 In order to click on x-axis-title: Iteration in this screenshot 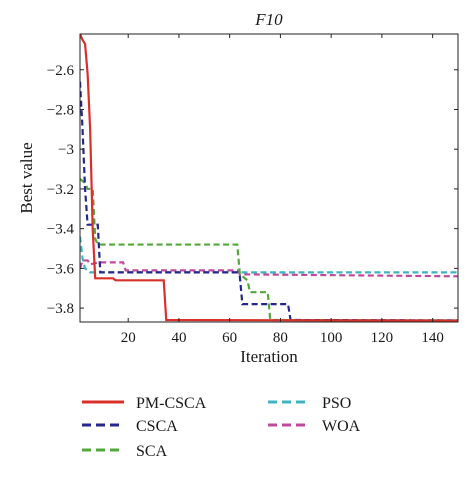, I will do `click(269, 356)`.